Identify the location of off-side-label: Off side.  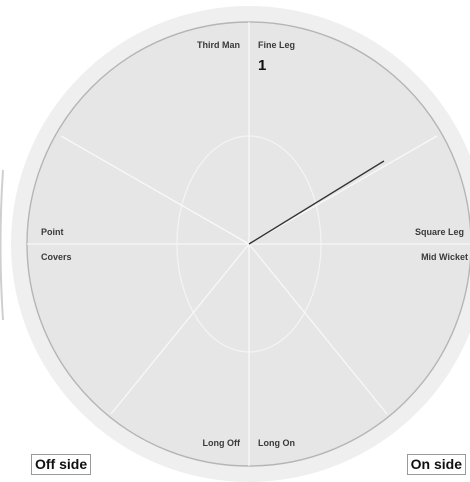
(61, 464).